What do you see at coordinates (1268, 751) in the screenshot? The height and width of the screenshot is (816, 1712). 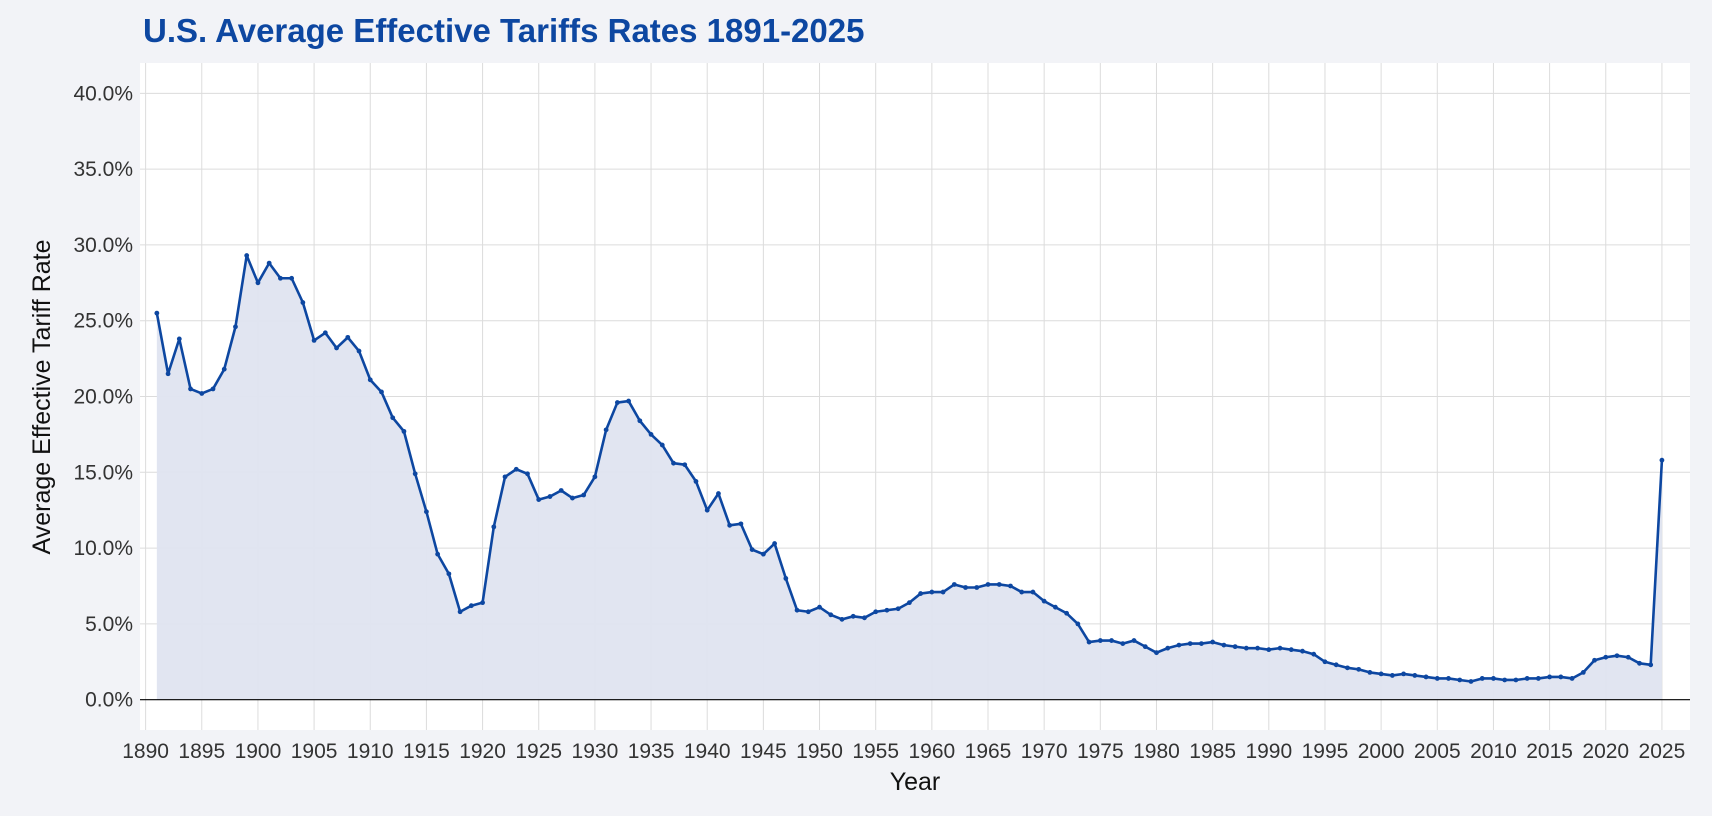 I see `x-tick-label: 1990` at bounding box center [1268, 751].